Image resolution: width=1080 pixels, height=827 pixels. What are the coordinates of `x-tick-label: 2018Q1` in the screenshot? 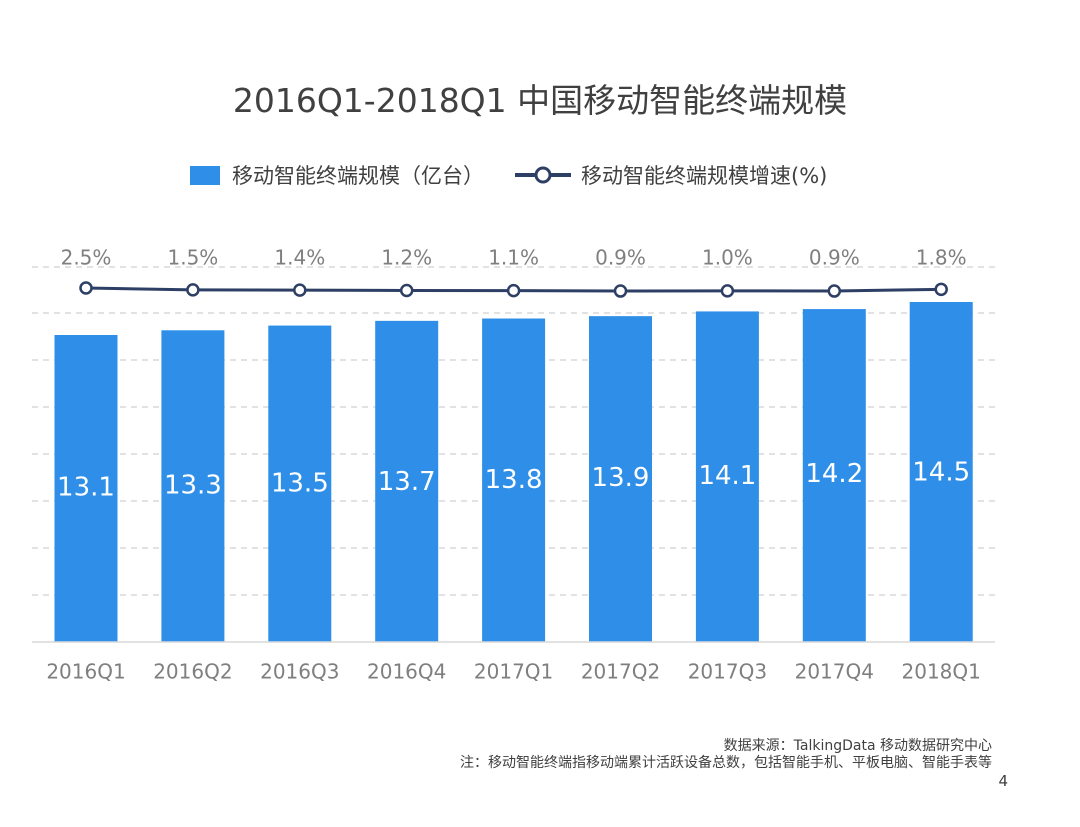 It's located at (941, 672).